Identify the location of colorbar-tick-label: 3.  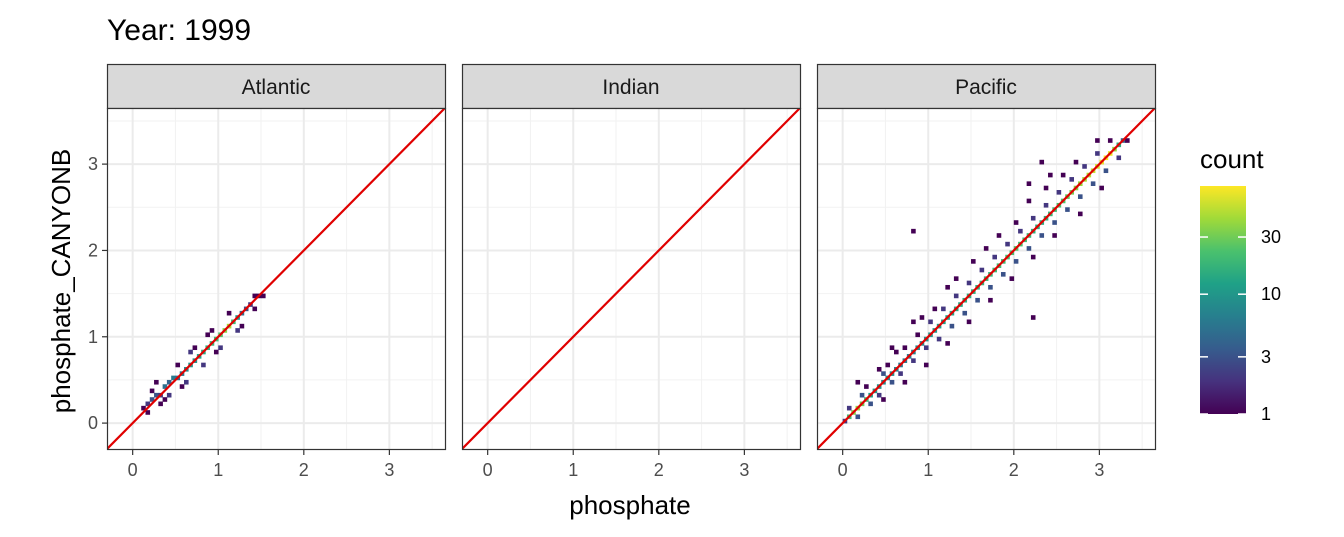
(1266, 357).